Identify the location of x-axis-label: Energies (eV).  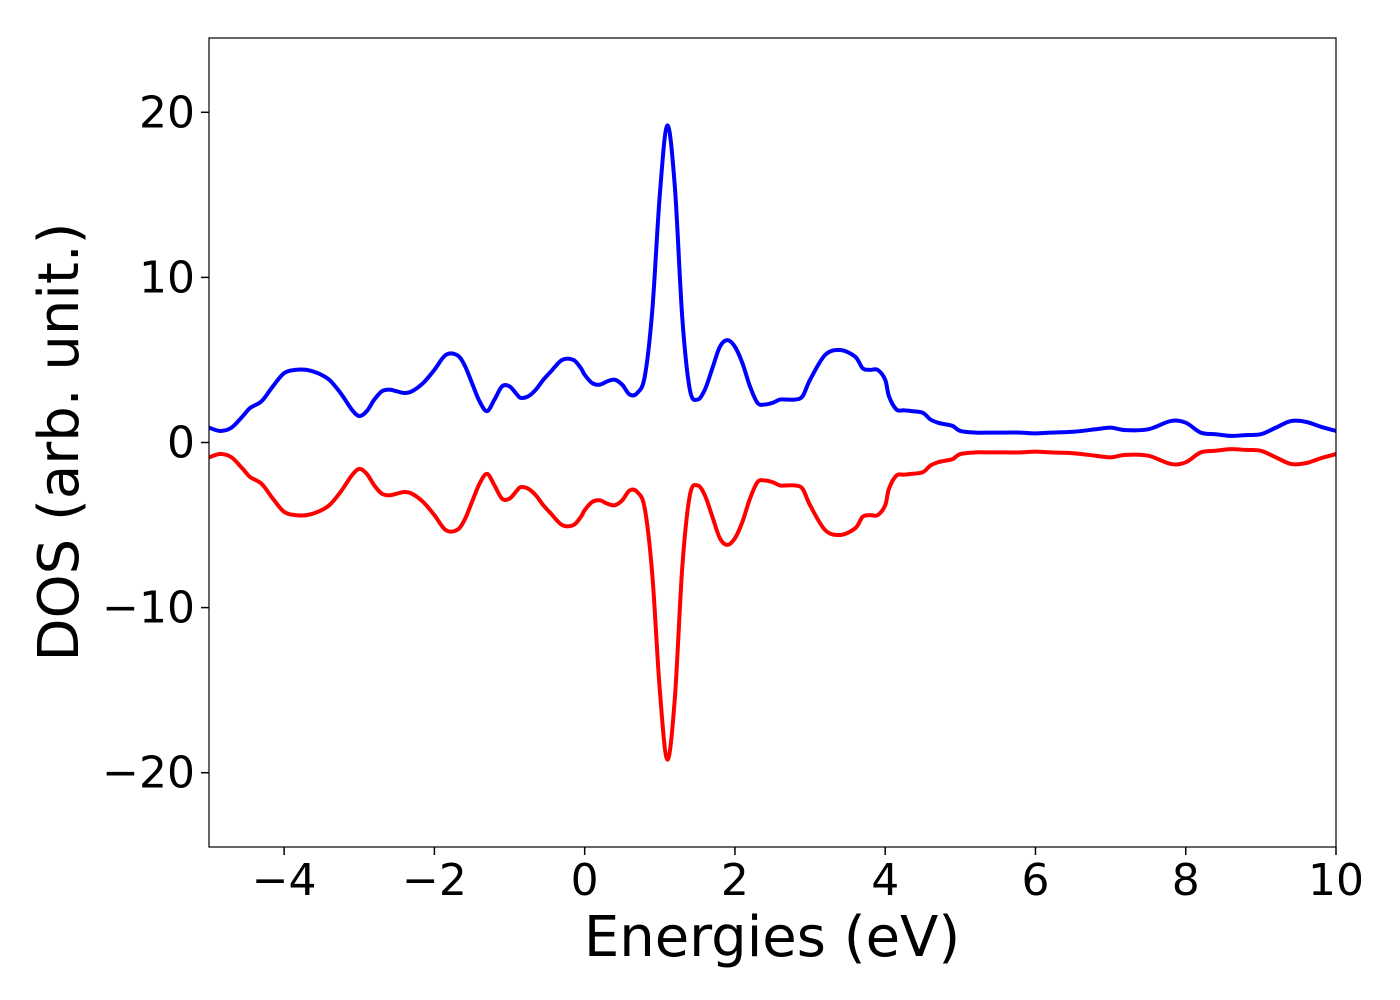
(772, 937).